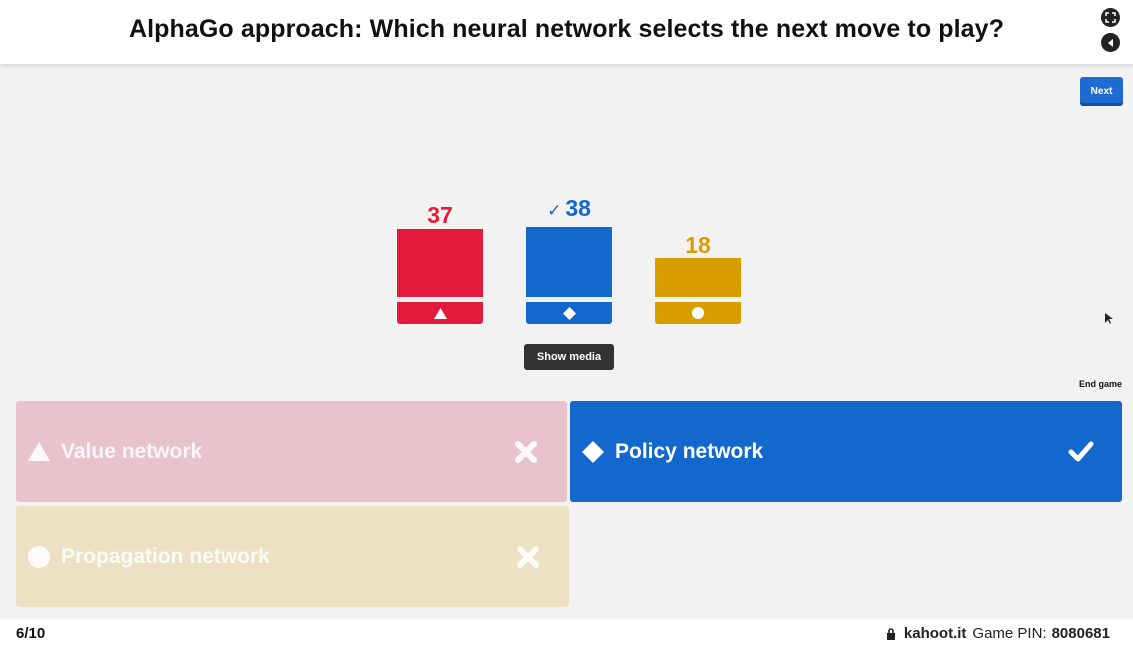 The height and width of the screenshot is (648, 1133). I want to click on correct-check-icon: ✓, so click(554, 210).